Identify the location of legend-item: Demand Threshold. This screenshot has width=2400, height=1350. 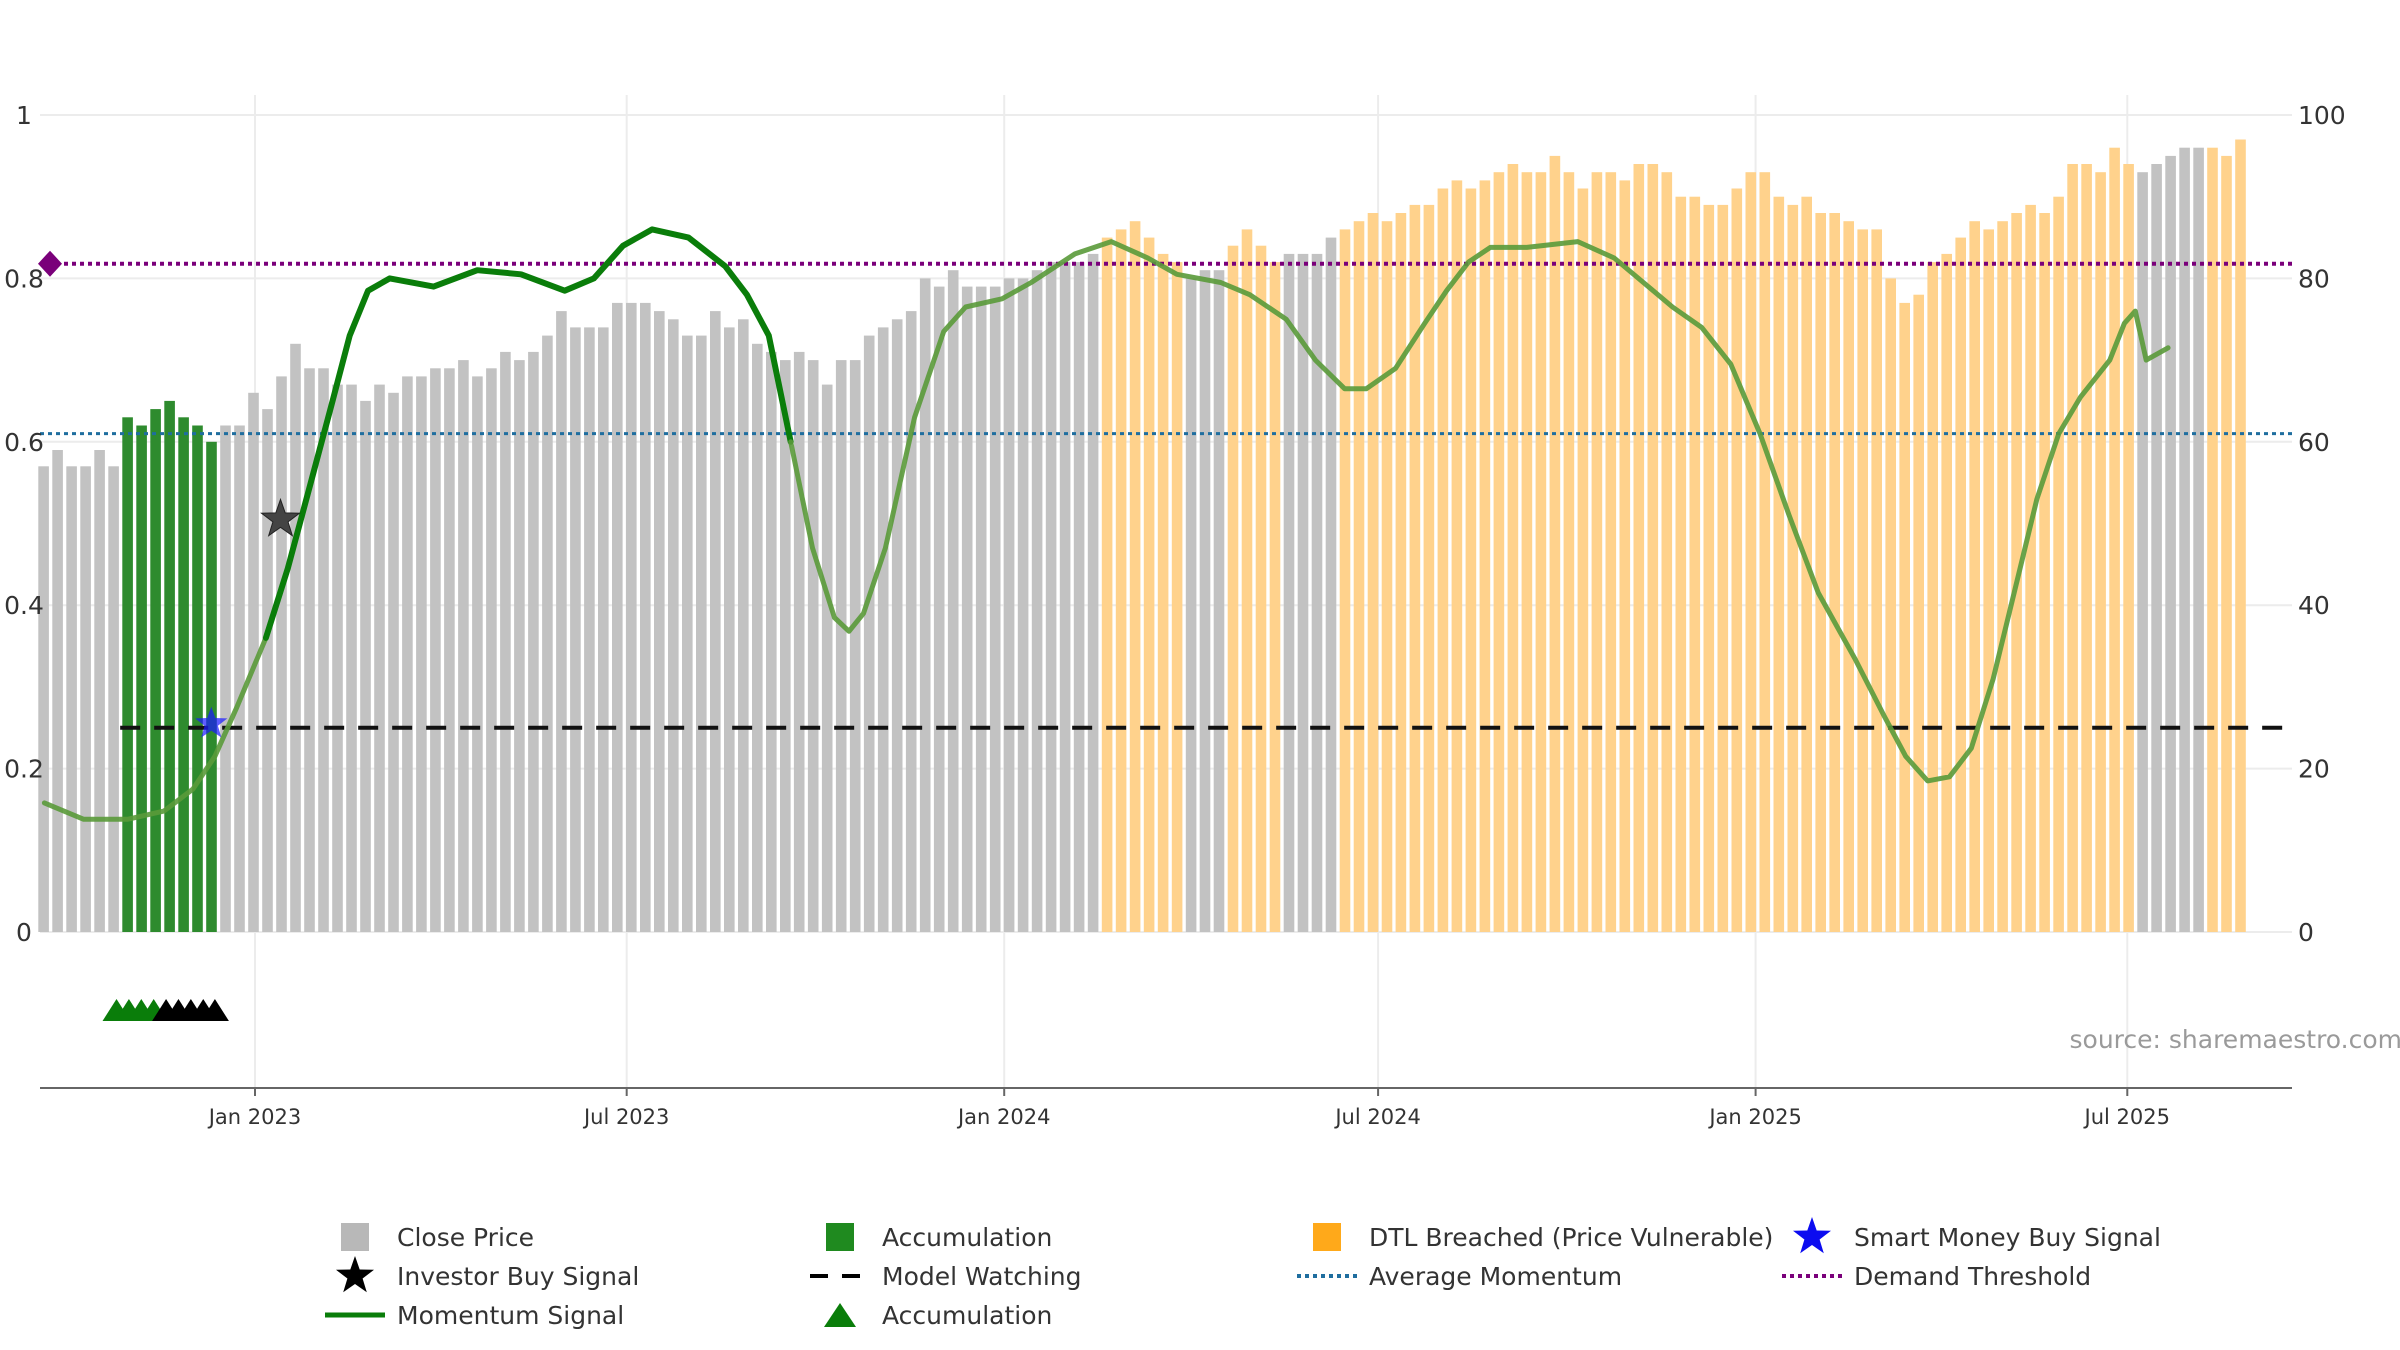
(1936, 1276).